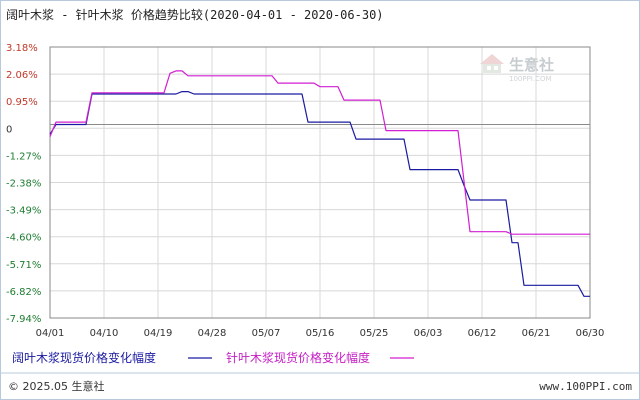 The height and width of the screenshot is (400, 640). I want to click on x-tick-label: 04/01, so click(50, 333).